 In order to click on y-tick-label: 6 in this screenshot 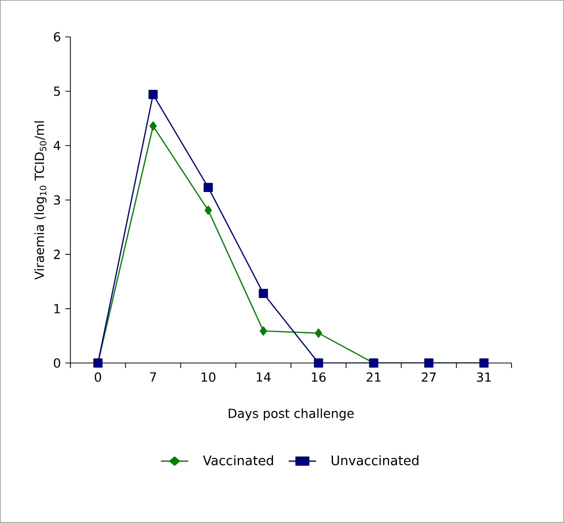, I will do `click(57, 37)`.